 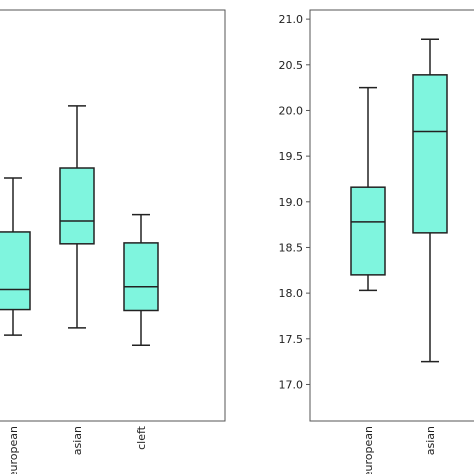 What do you see at coordinates (291, 19) in the screenshot?
I see `y-tick-label: 21.0` at bounding box center [291, 19].